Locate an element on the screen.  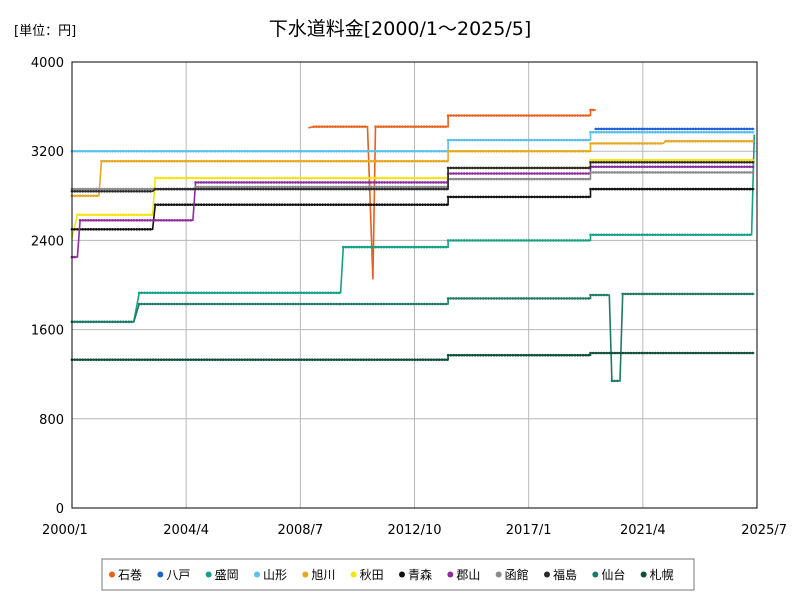
series-line is located at coordinates (452, 194).